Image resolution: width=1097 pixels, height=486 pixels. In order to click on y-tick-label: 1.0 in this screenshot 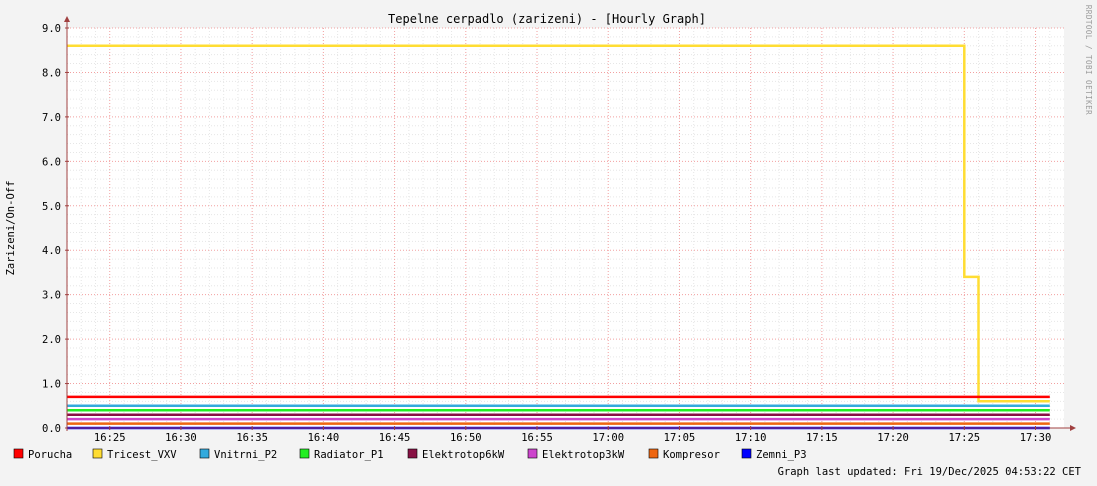, I will do `click(51, 385)`.